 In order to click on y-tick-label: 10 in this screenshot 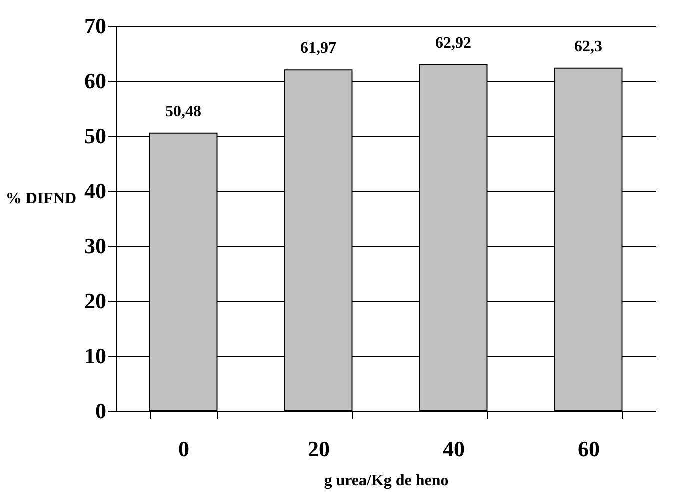, I will do `click(95, 356)`.